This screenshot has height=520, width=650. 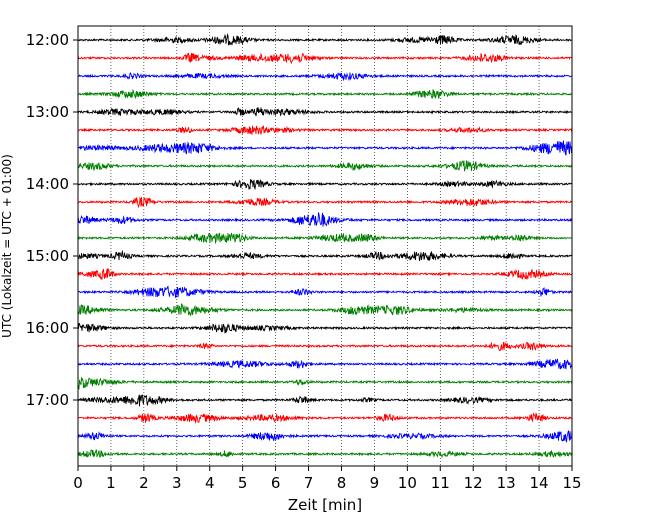 What do you see at coordinates (276, 483) in the screenshot?
I see `x-tick-label-6: 6` at bounding box center [276, 483].